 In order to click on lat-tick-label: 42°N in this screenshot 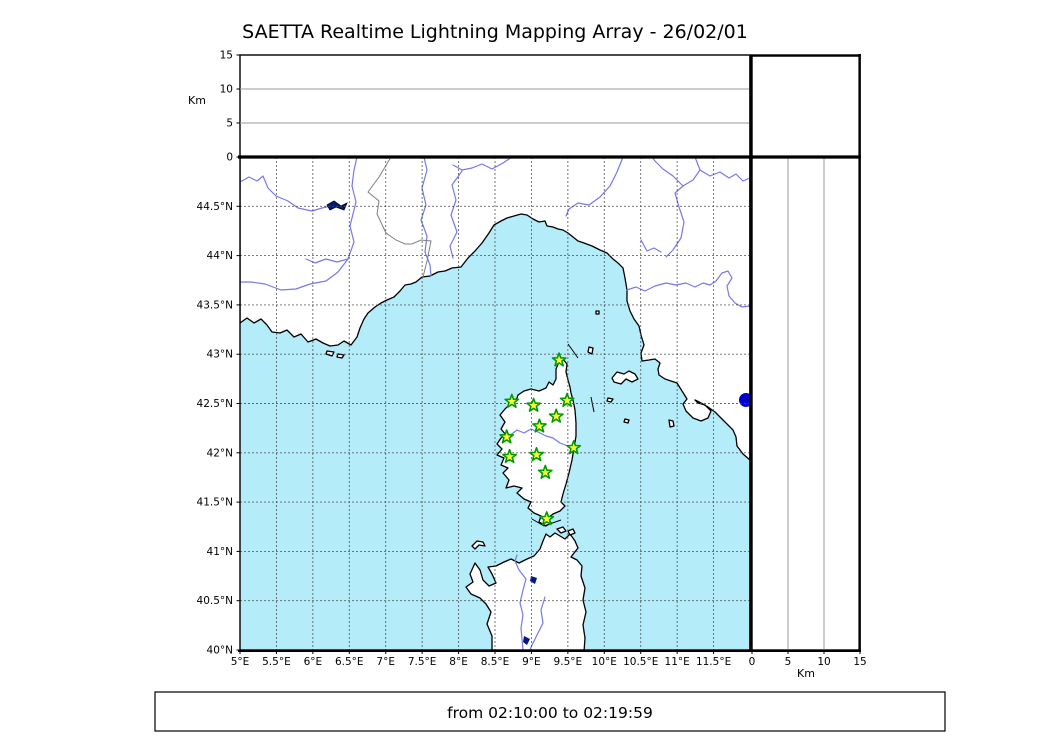, I will do `click(220, 453)`.